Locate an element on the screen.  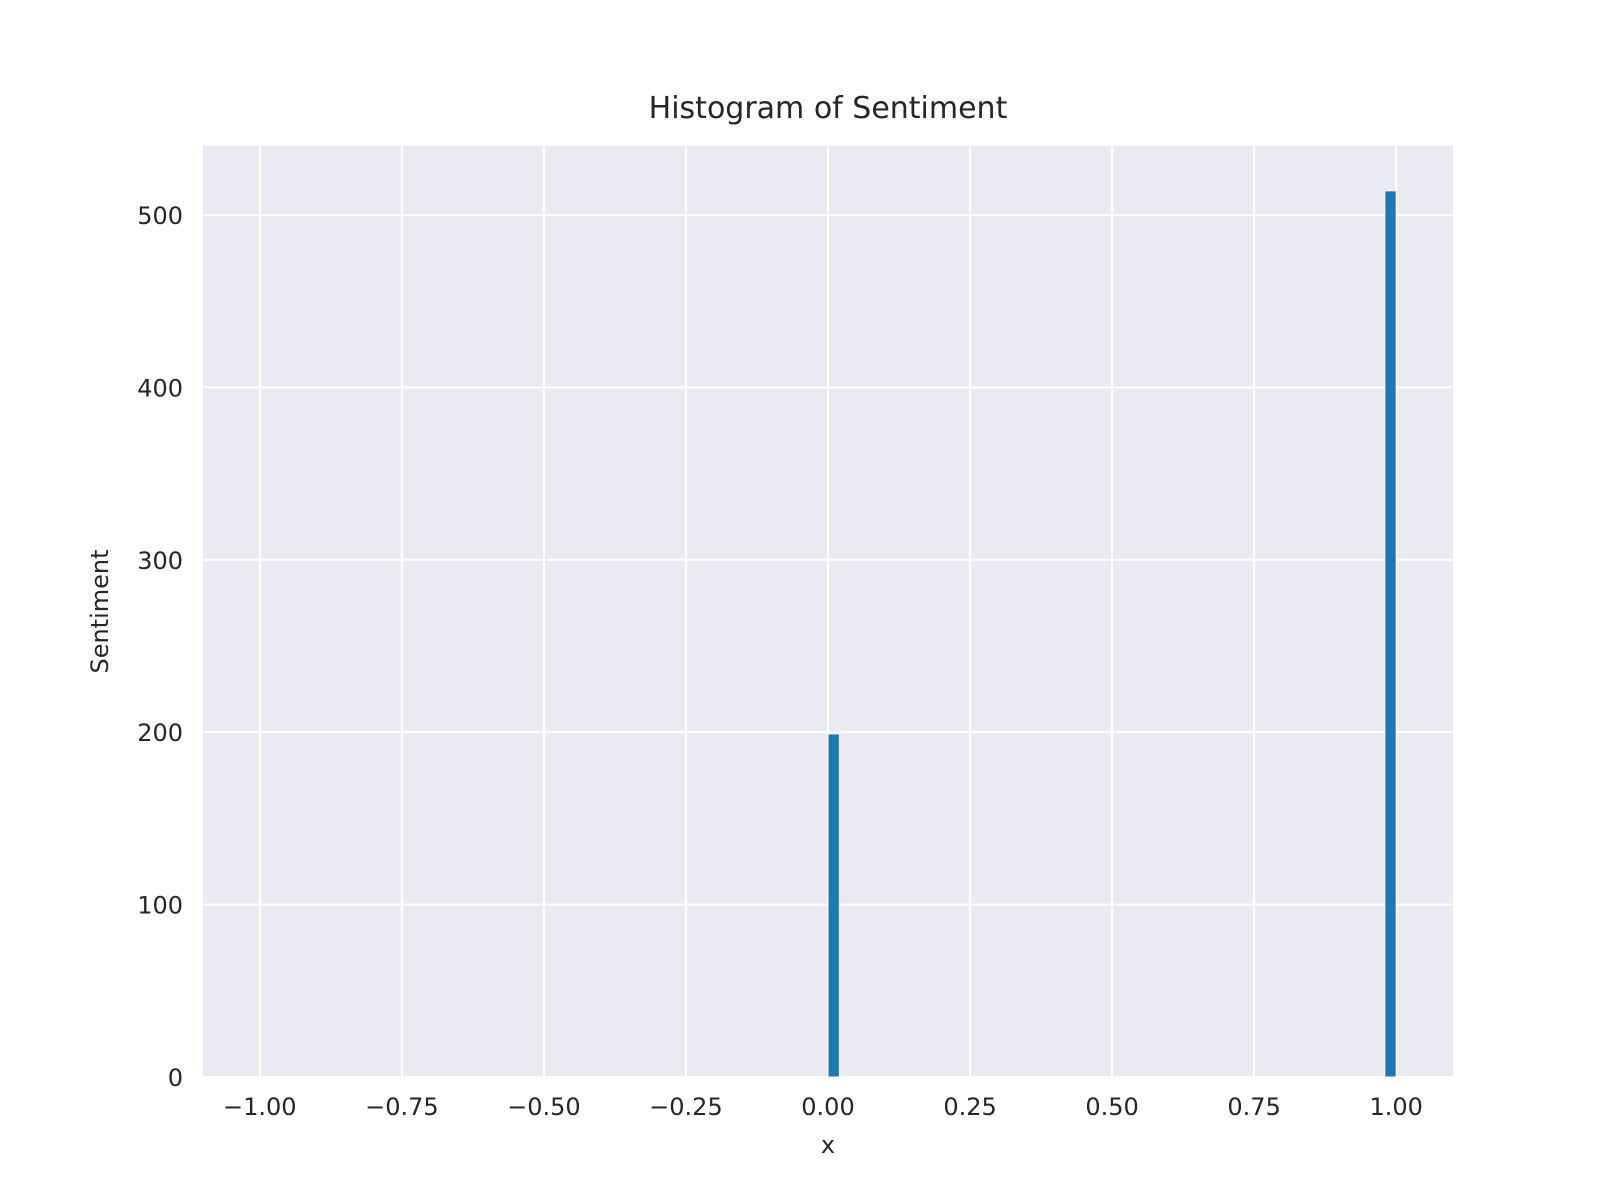
x-tick-label: −1.00 is located at coordinates (260, 1107).